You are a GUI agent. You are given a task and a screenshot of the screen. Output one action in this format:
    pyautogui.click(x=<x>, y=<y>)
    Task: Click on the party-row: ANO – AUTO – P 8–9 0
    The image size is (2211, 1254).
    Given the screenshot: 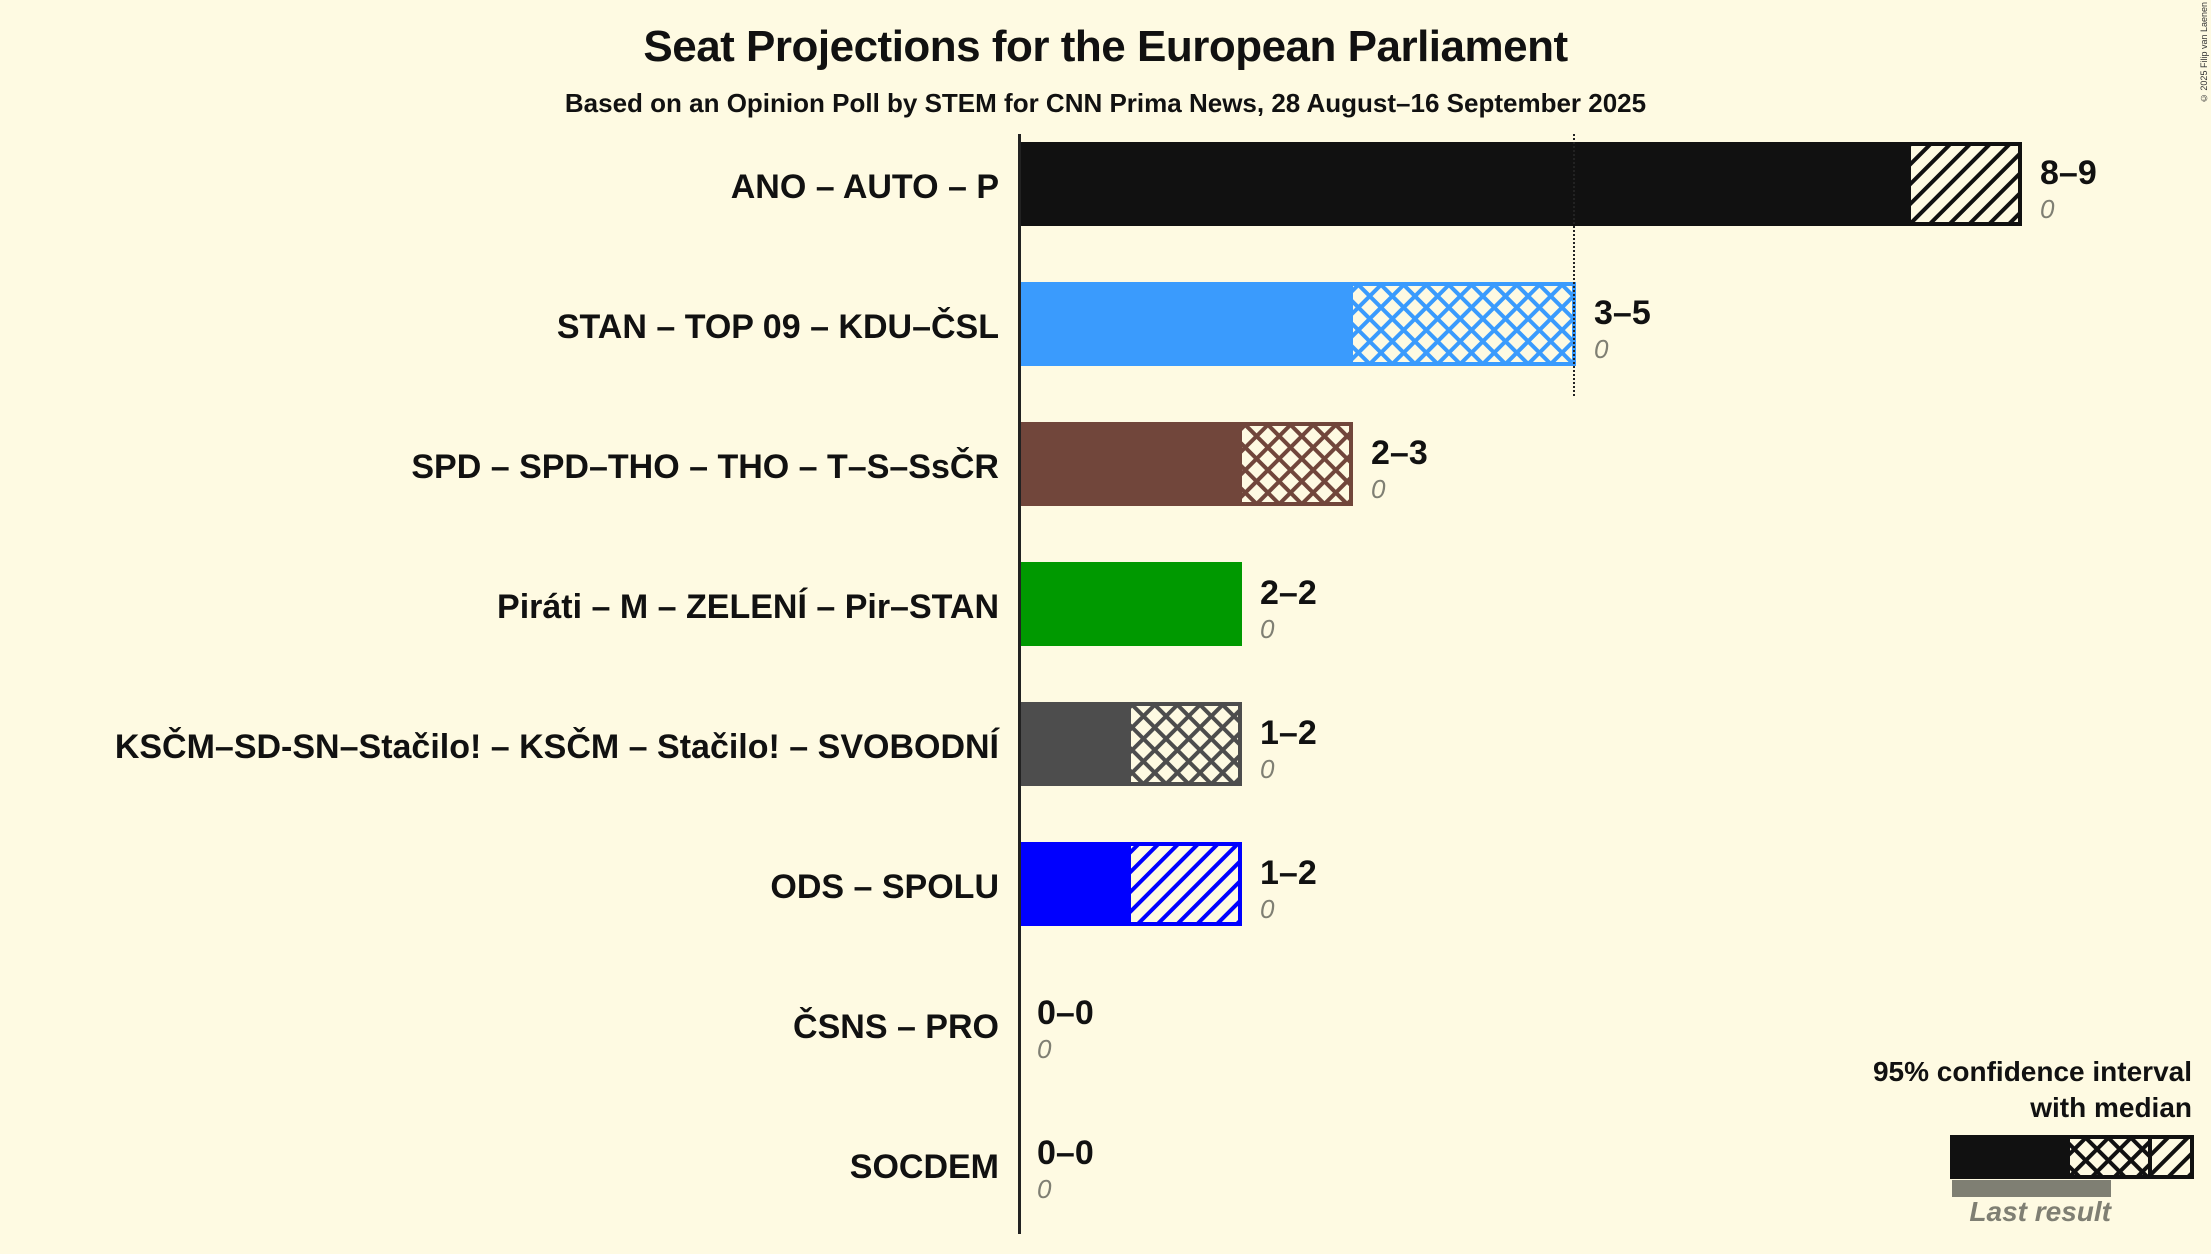 What is the action you would take?
    pyautogui.click(x=1105, y=204)
    